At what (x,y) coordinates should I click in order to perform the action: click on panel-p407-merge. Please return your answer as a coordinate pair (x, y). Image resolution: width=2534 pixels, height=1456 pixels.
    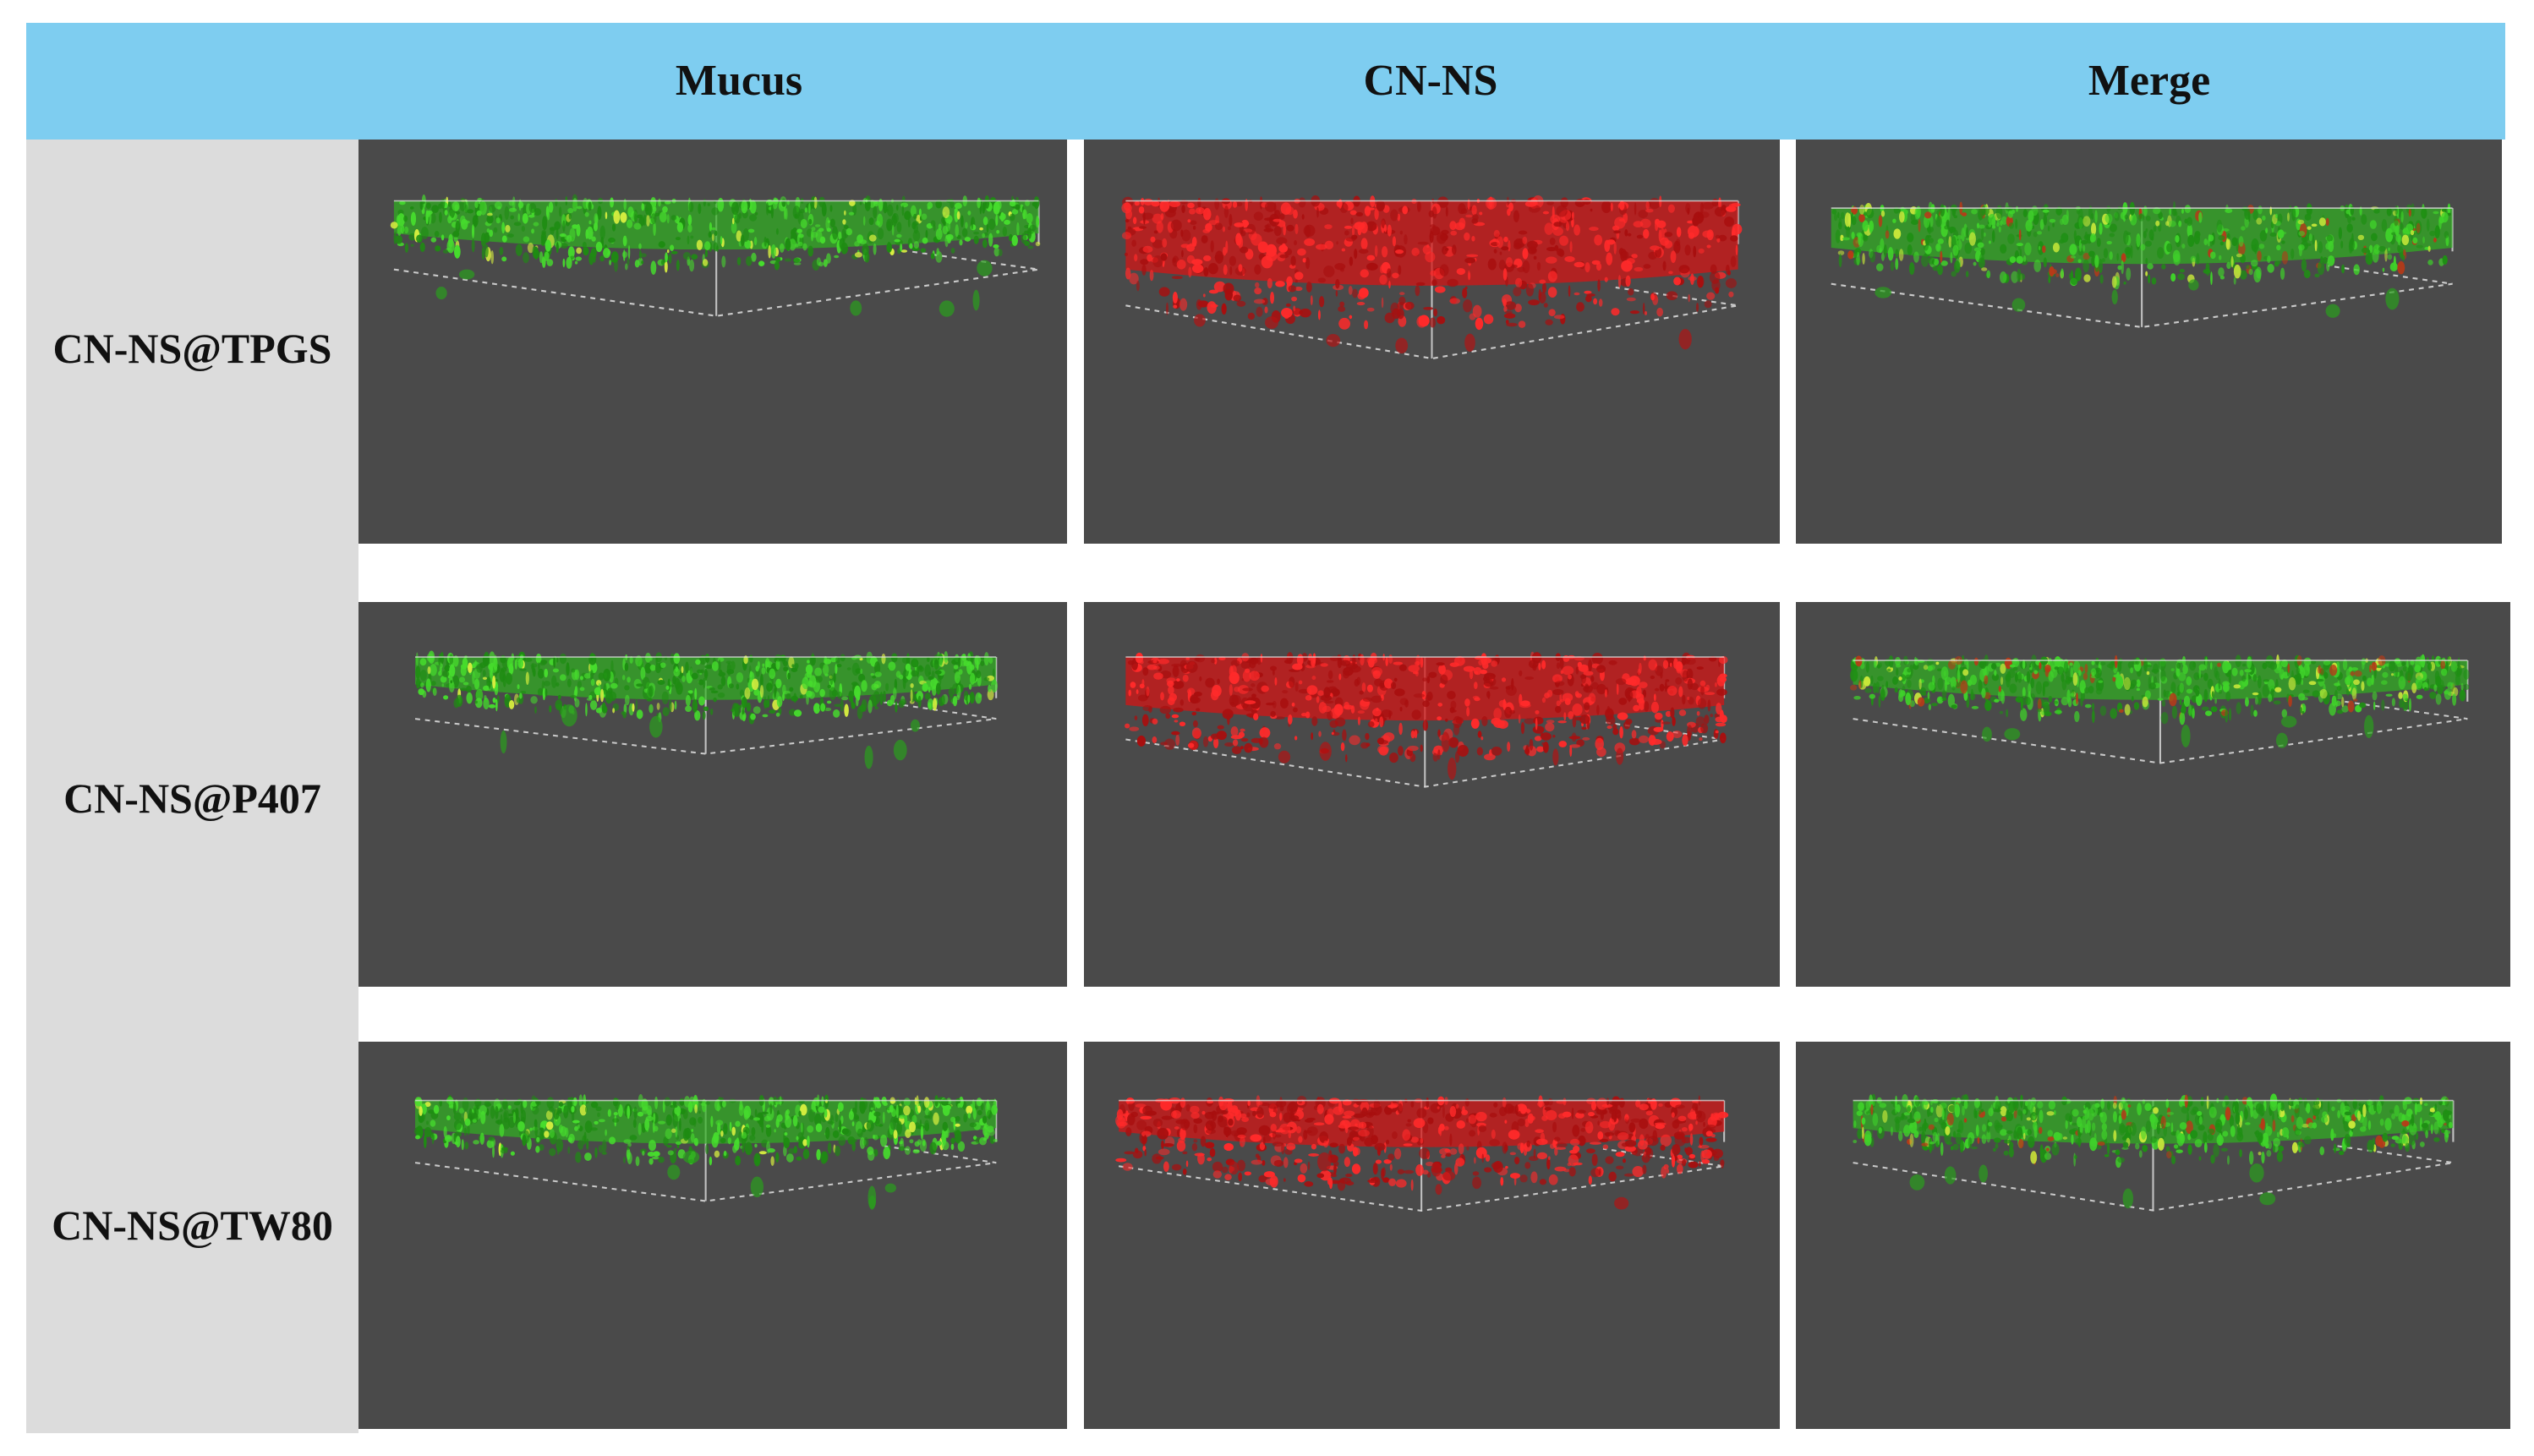
    Looking at the image, I should click on (2153, 794).